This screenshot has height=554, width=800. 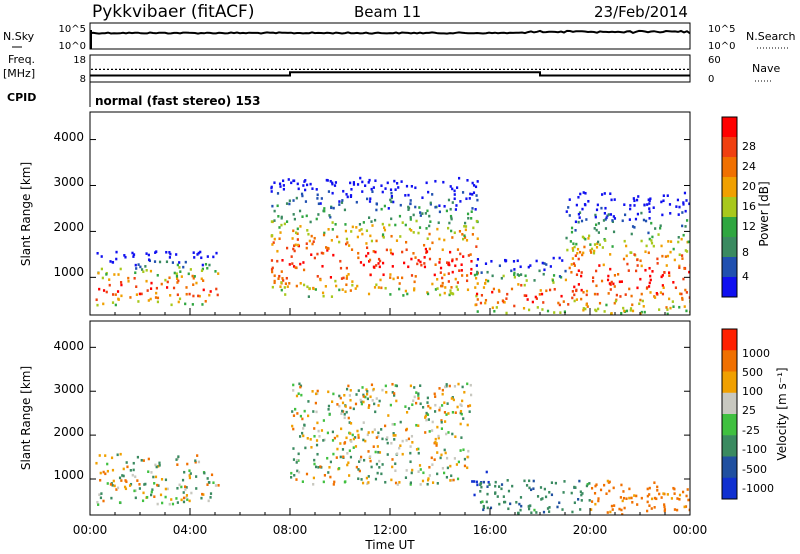 What do you see at coordinates (390, 530) in the screenshot?
I see `xtick-1200: 12:00` at bounding box center [390, 530].